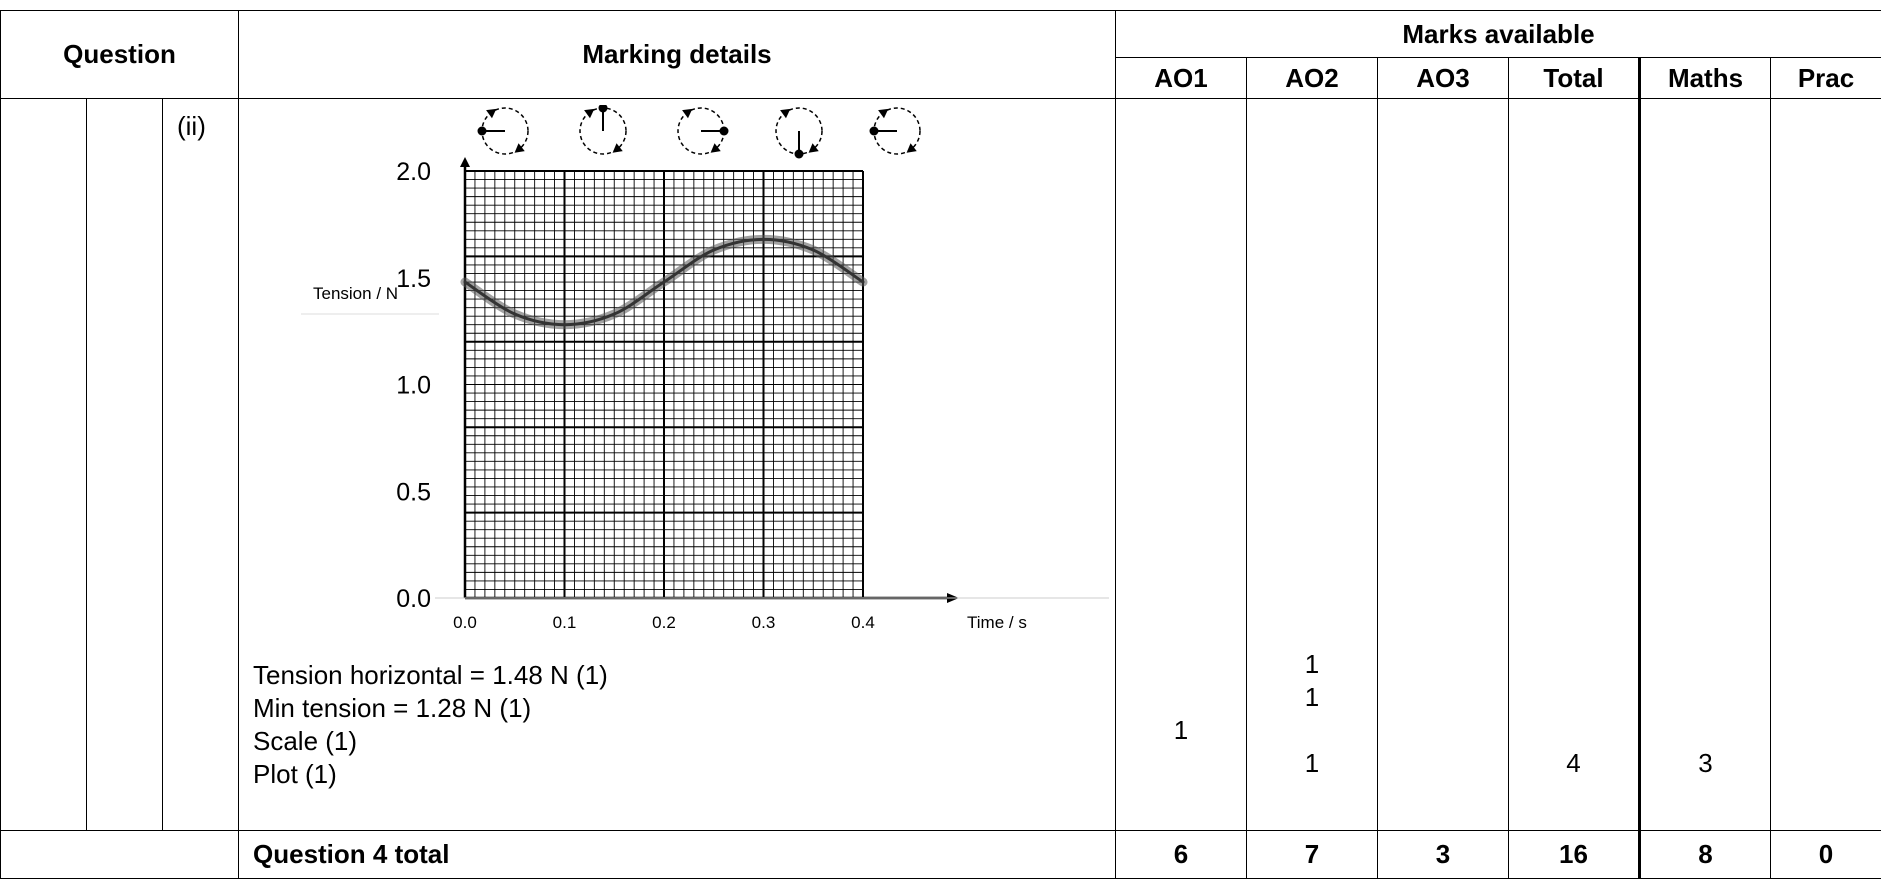 This screenshot has height=892, width=1881. What do you see at coordinates (1443, 854) in the screenshot?
I see `ao3-total: 3` at bounding box center [1443, 854].